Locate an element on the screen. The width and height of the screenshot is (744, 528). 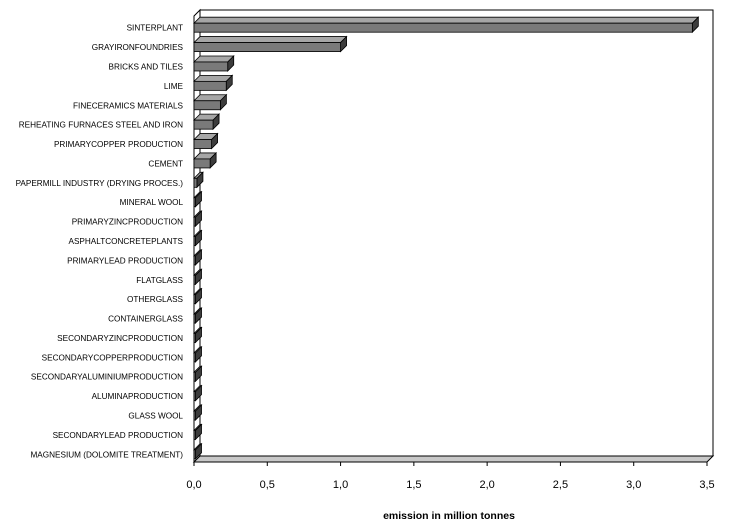
x-tick-label: 2,0 is located at coordinates (486, 485).